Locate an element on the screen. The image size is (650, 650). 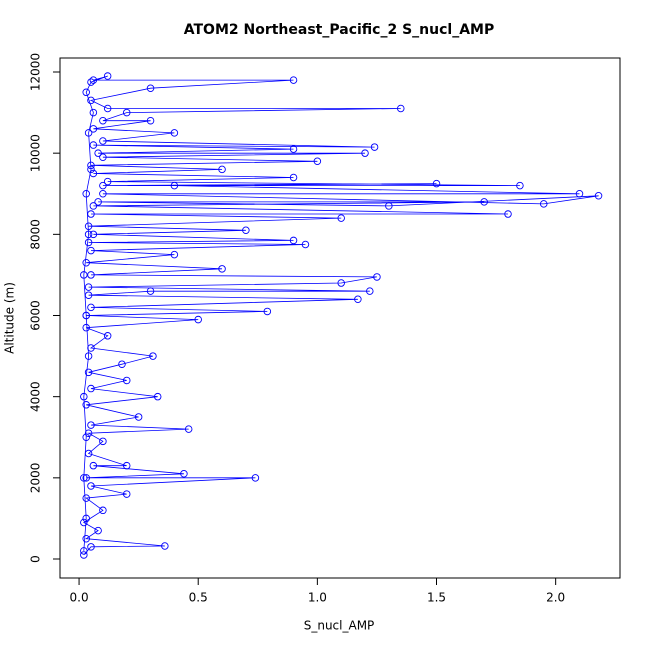
y-axis-label: Altitude (m) is located at coordinates (10, 318).